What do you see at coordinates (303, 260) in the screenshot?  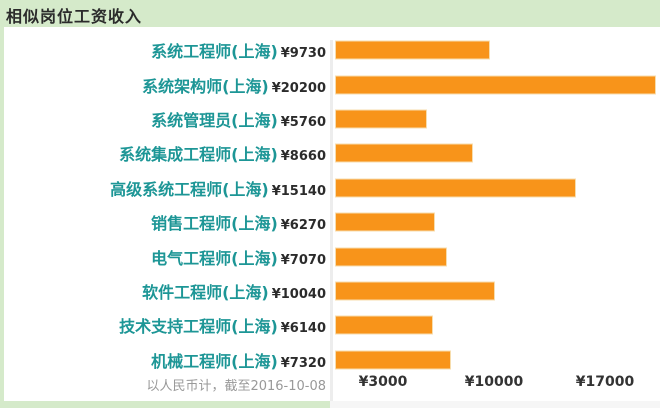 I see `salary-value: ¥7070` at bounding box center [303, 260].